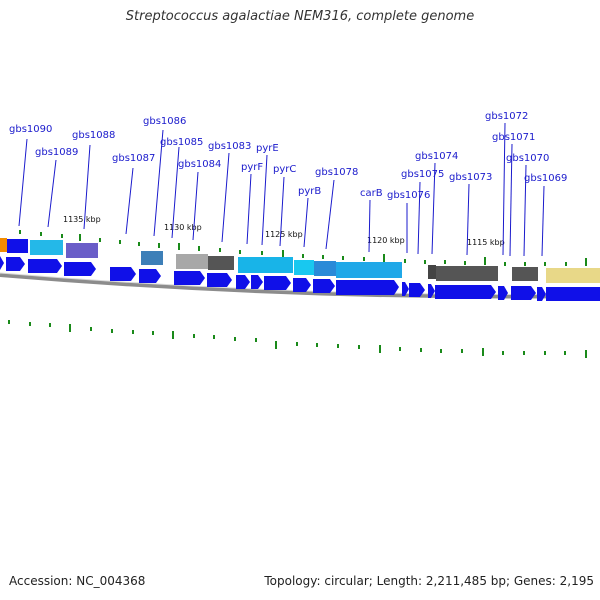 Image resolution: width=600 pixels, height=600 pixels. I want to click on gene-label: gbs1074, so click(436, 156).